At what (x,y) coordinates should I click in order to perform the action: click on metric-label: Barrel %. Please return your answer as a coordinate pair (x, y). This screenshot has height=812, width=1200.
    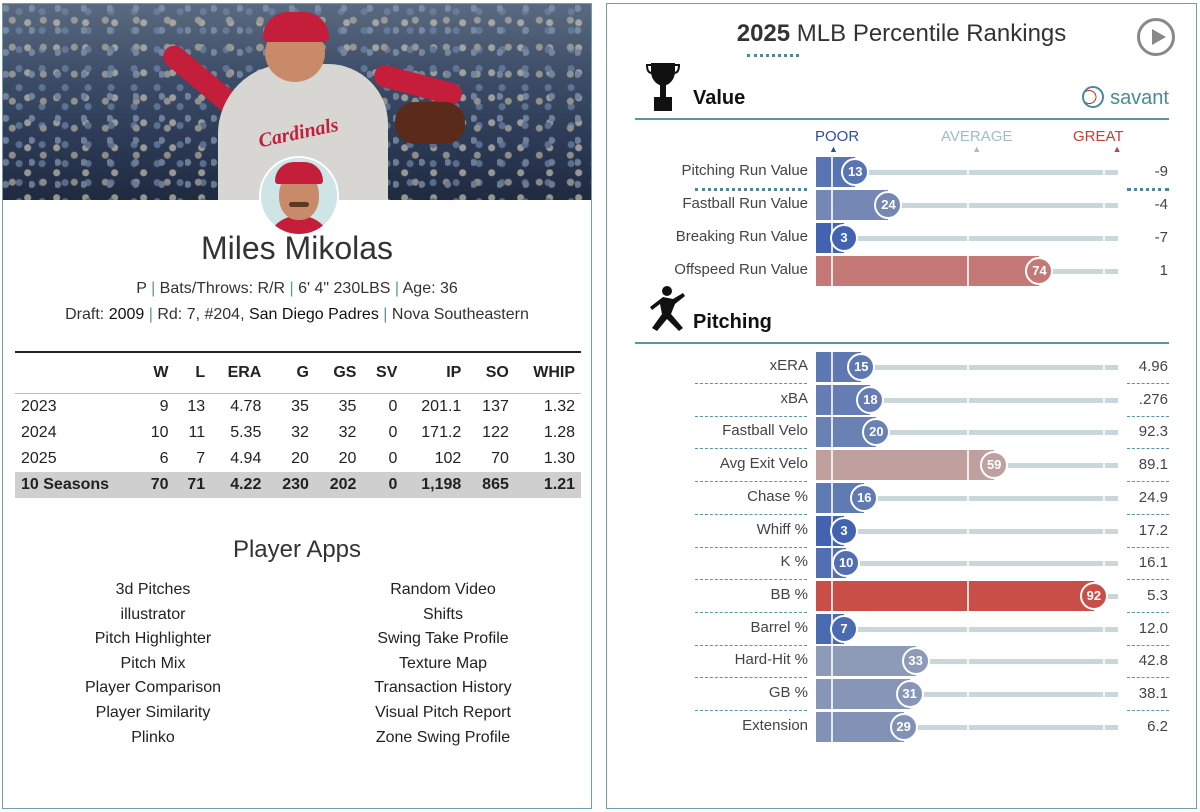
    Looking at the image, I should click on (779, 627).